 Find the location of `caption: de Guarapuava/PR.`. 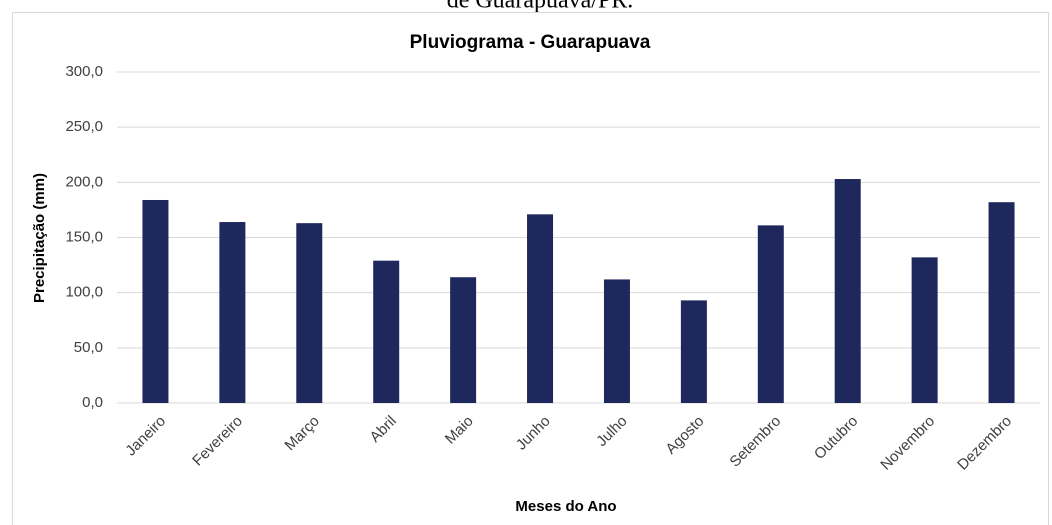

caption: de Guarapuava/PR. is located at coordinates (540, 7).